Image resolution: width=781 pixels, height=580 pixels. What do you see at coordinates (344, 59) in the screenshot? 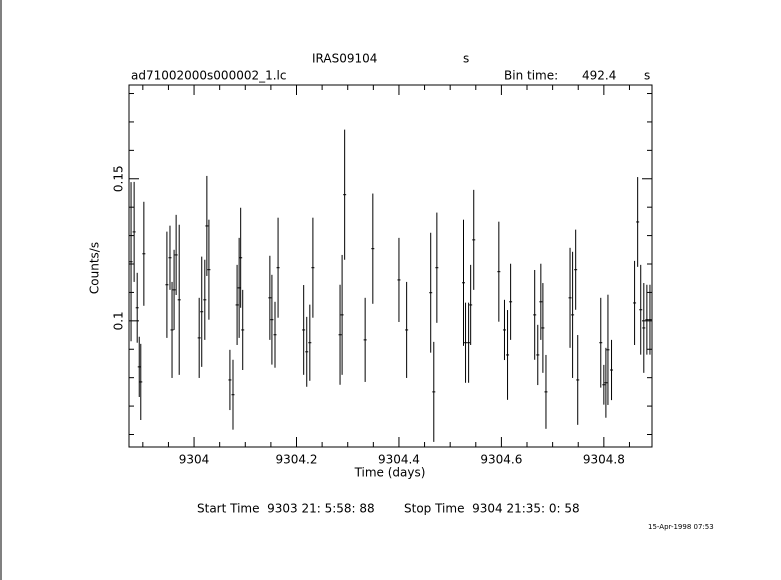
I see `chart-title: IRAS09104` at bounding box center [344, 59].